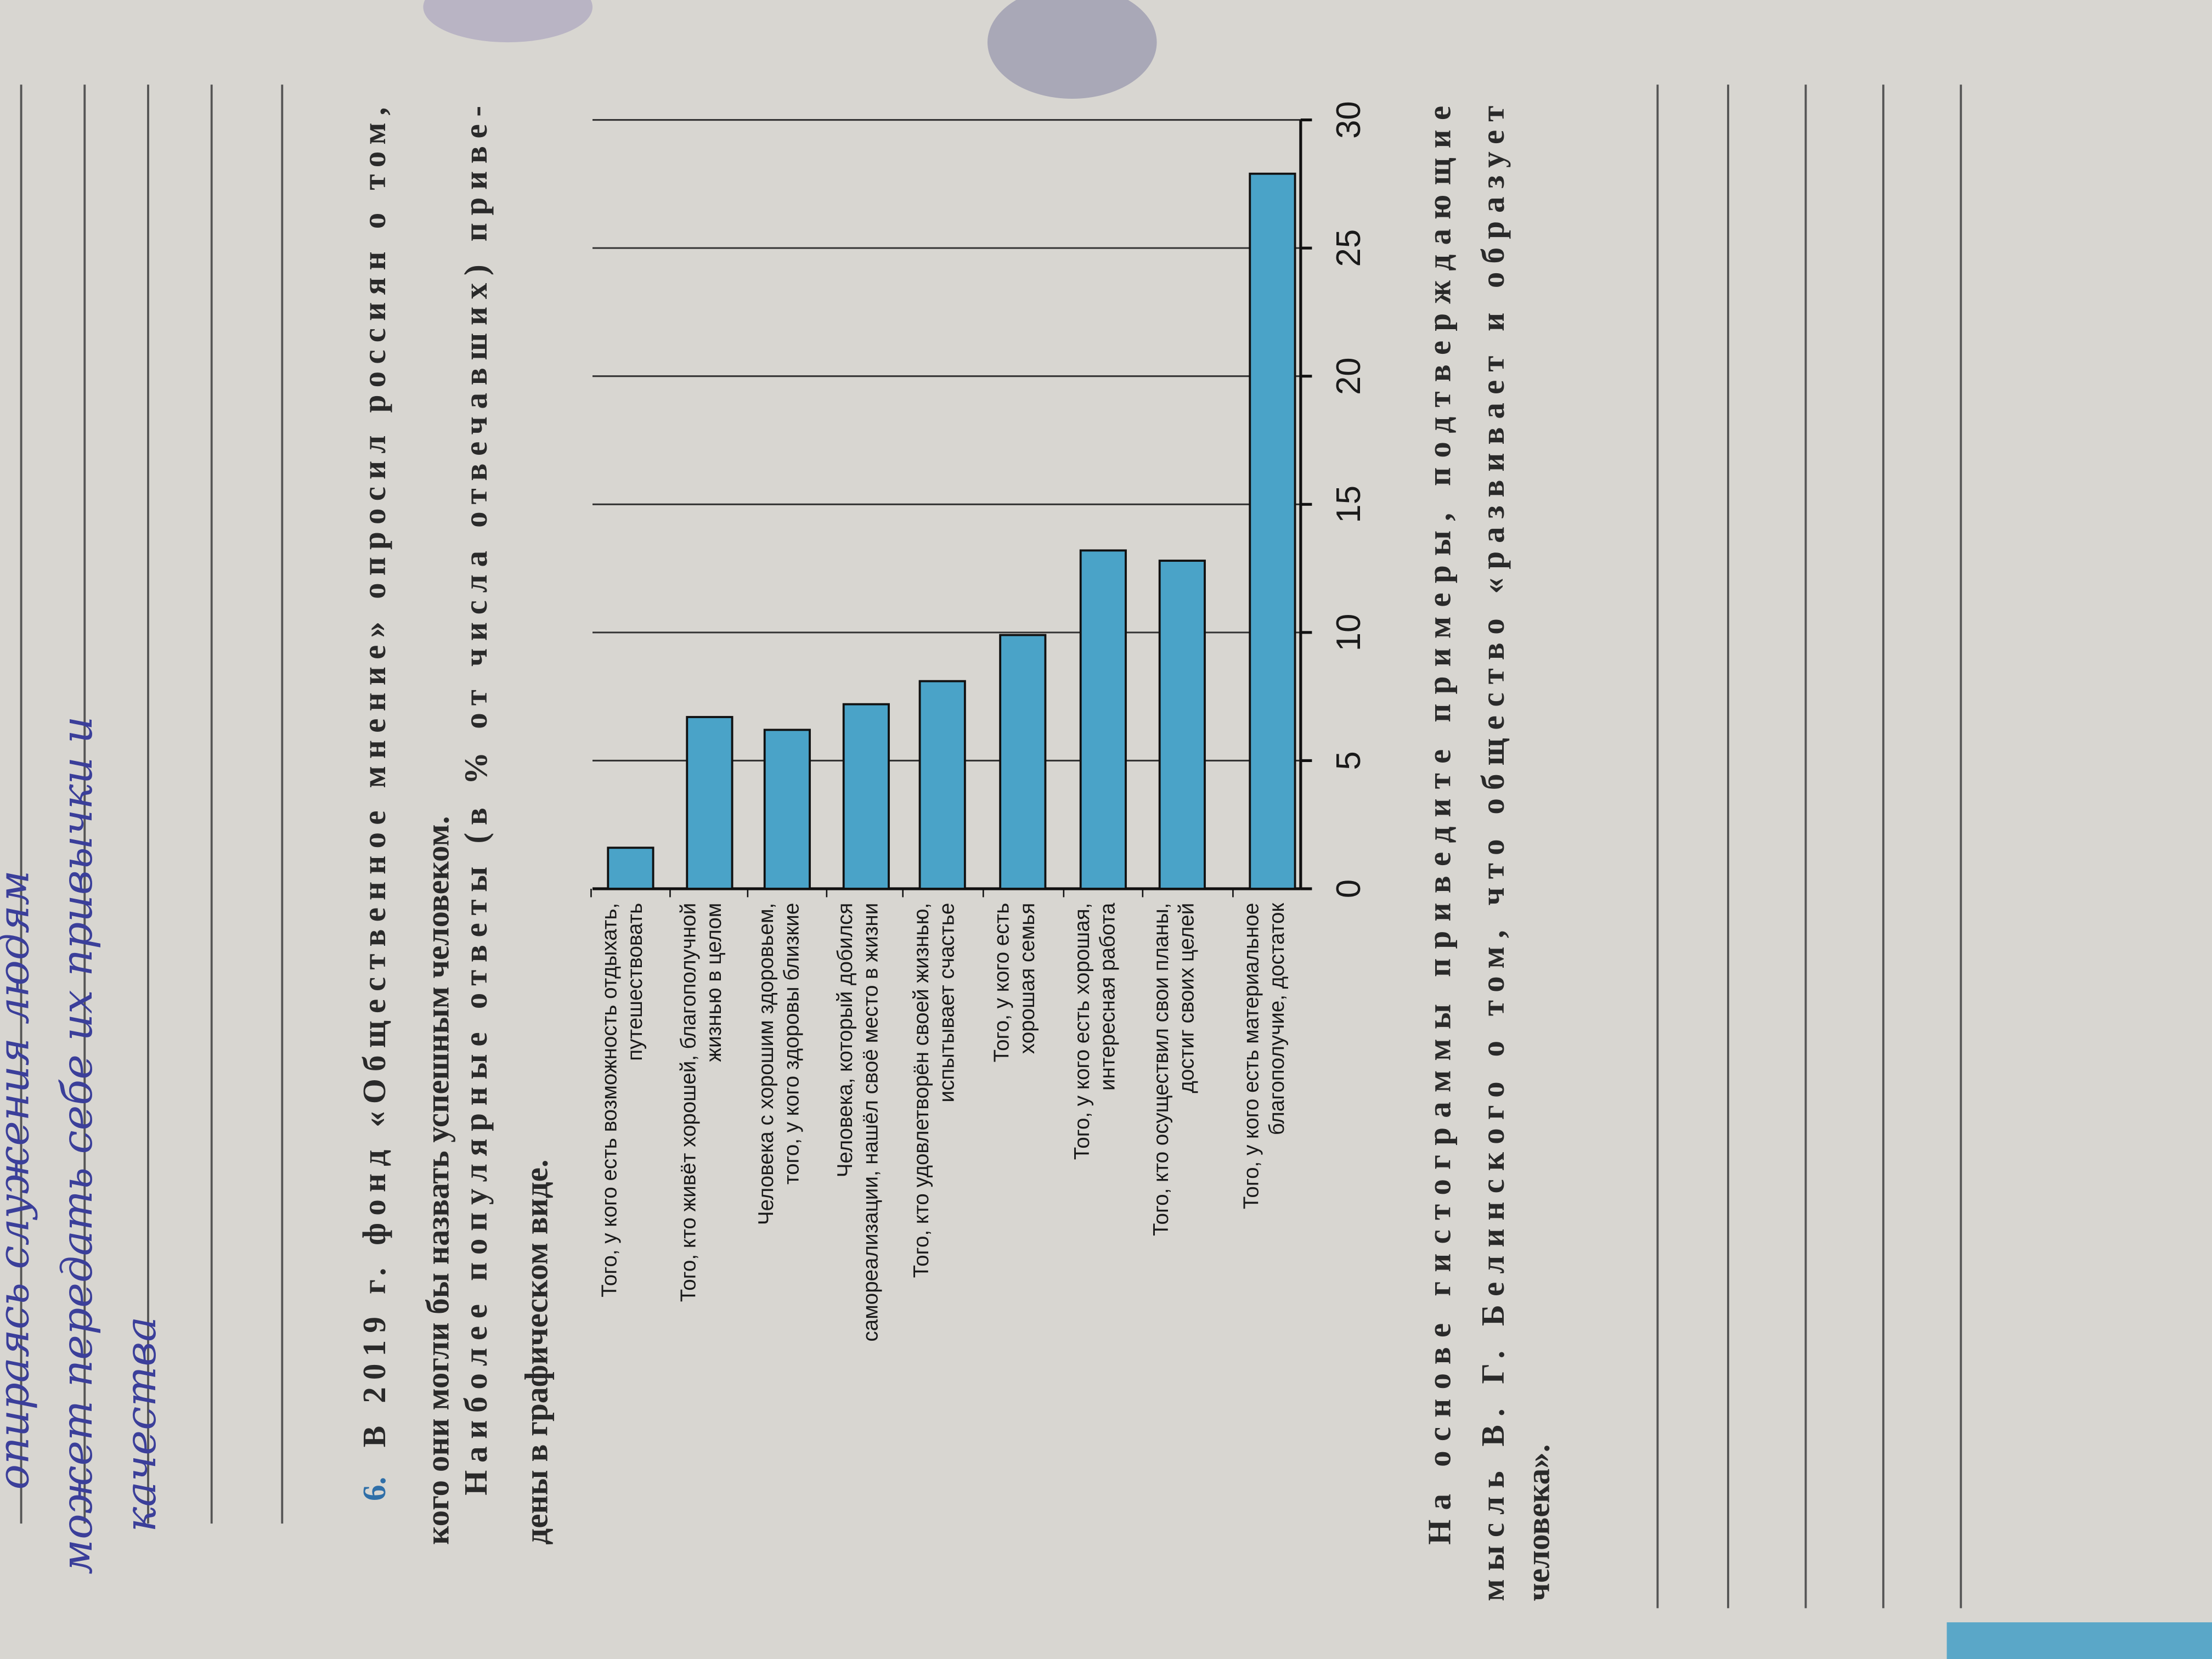  What do you see at coordinates (1349, 248) in the screenshot?
I see `x-tick-label: 25` at bounding box center [1349, 248].